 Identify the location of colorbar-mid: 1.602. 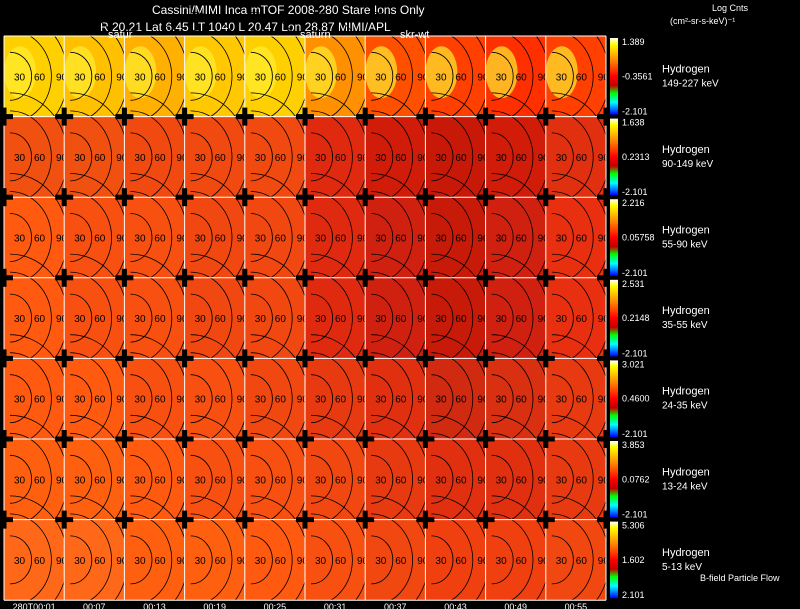
(633, 560).